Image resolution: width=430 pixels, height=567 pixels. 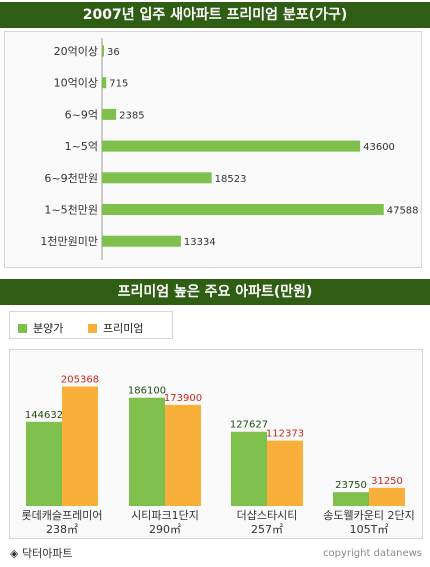 I want to click on chart2-value-label: 144632, so click(x=44, y=415).